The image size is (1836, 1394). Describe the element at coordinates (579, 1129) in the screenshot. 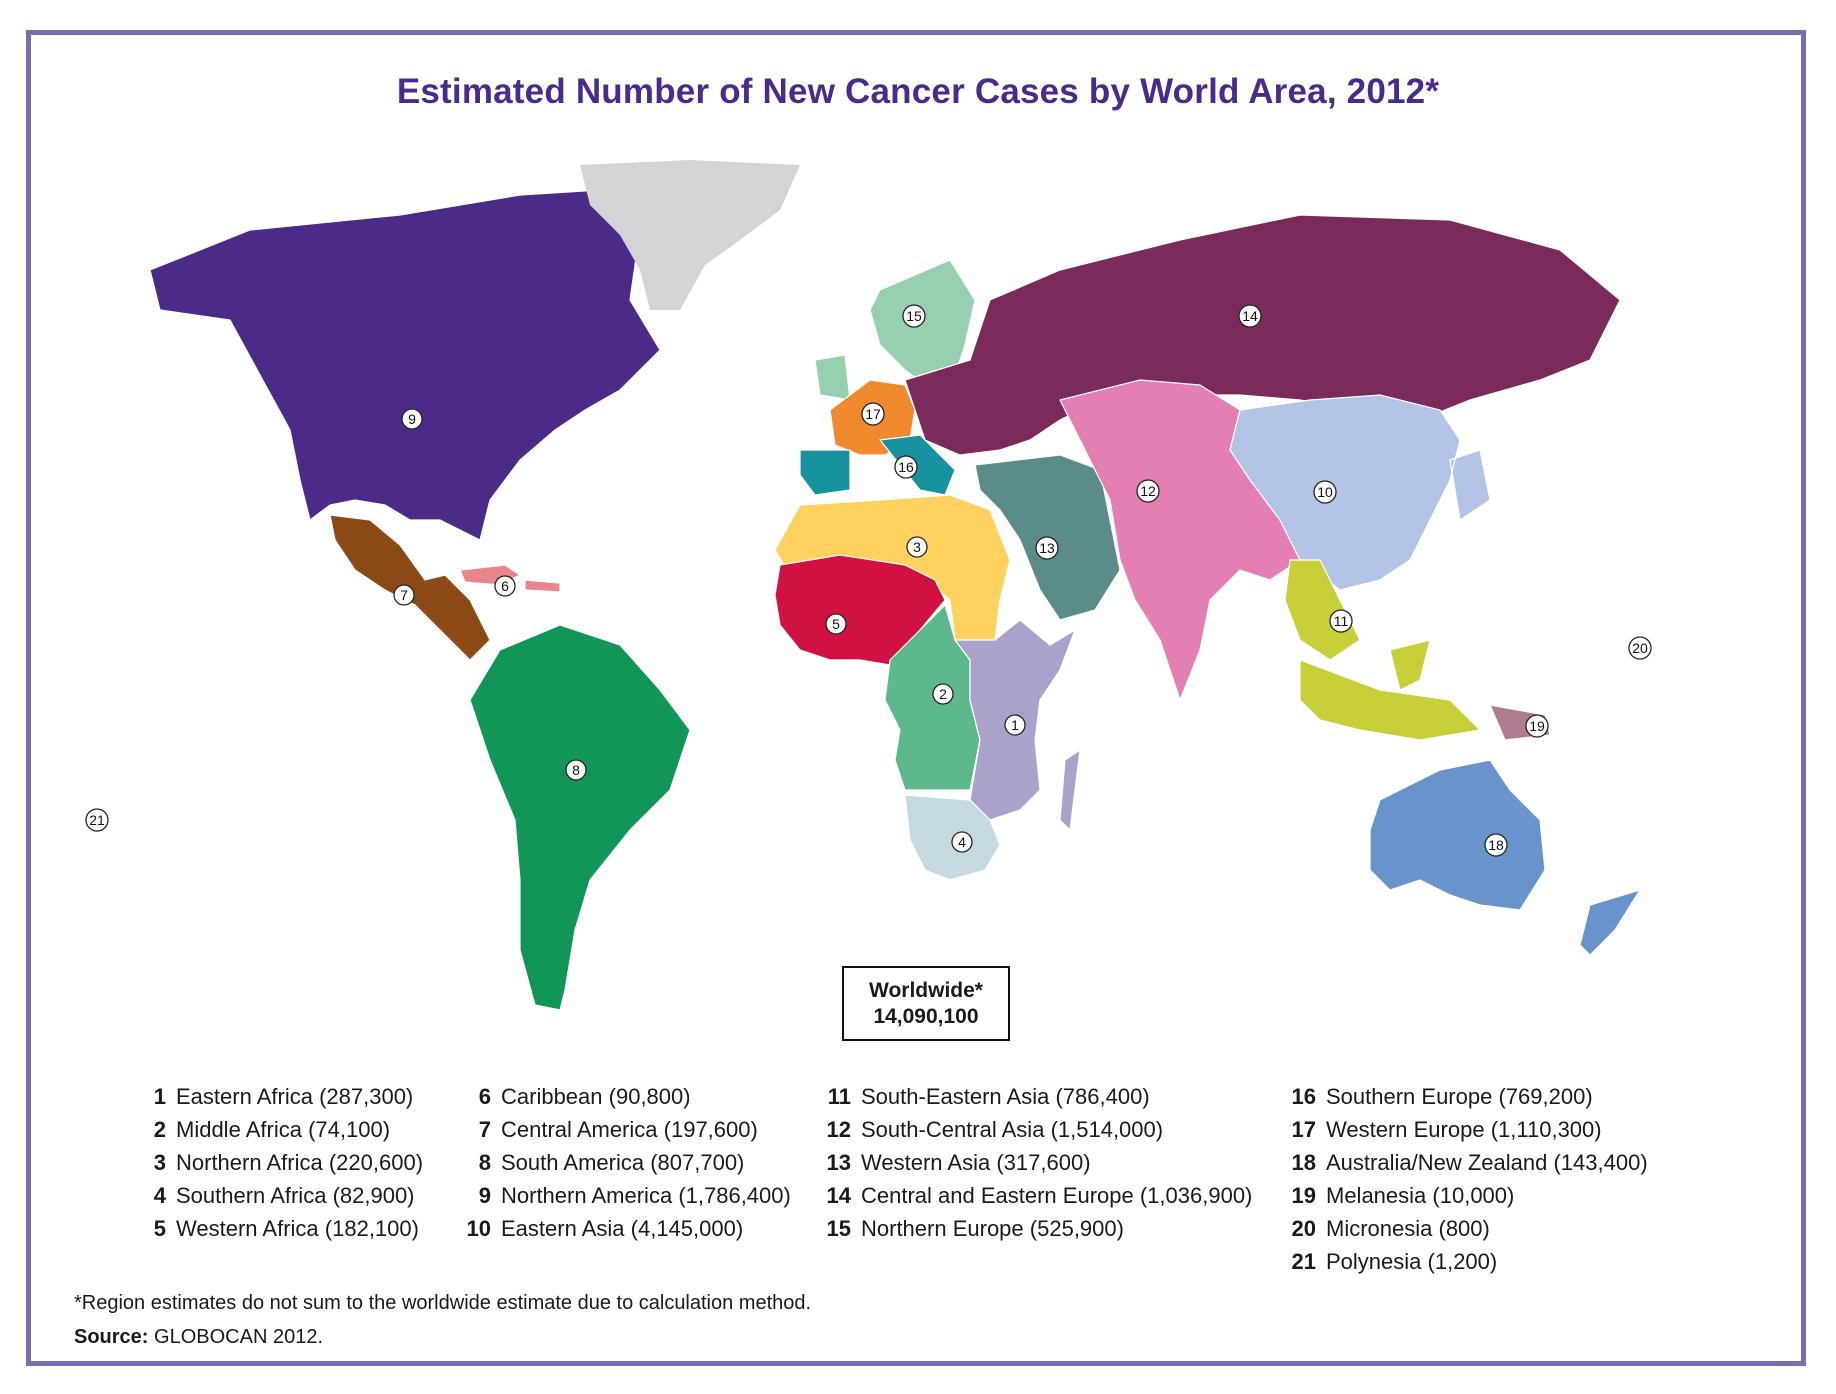

I see `legend-region-name: Central America` at that location.